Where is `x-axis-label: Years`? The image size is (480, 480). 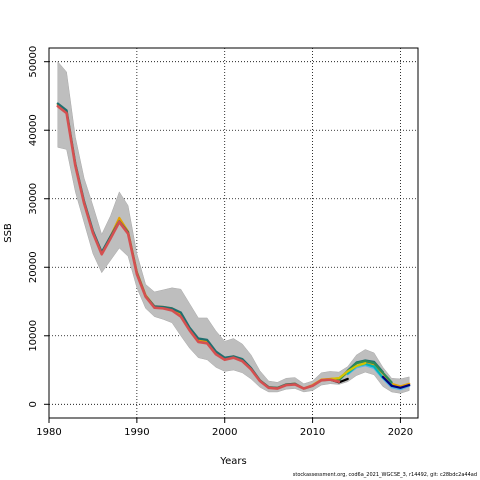 x-axis-label: Years is located at coordinates (232, 461).